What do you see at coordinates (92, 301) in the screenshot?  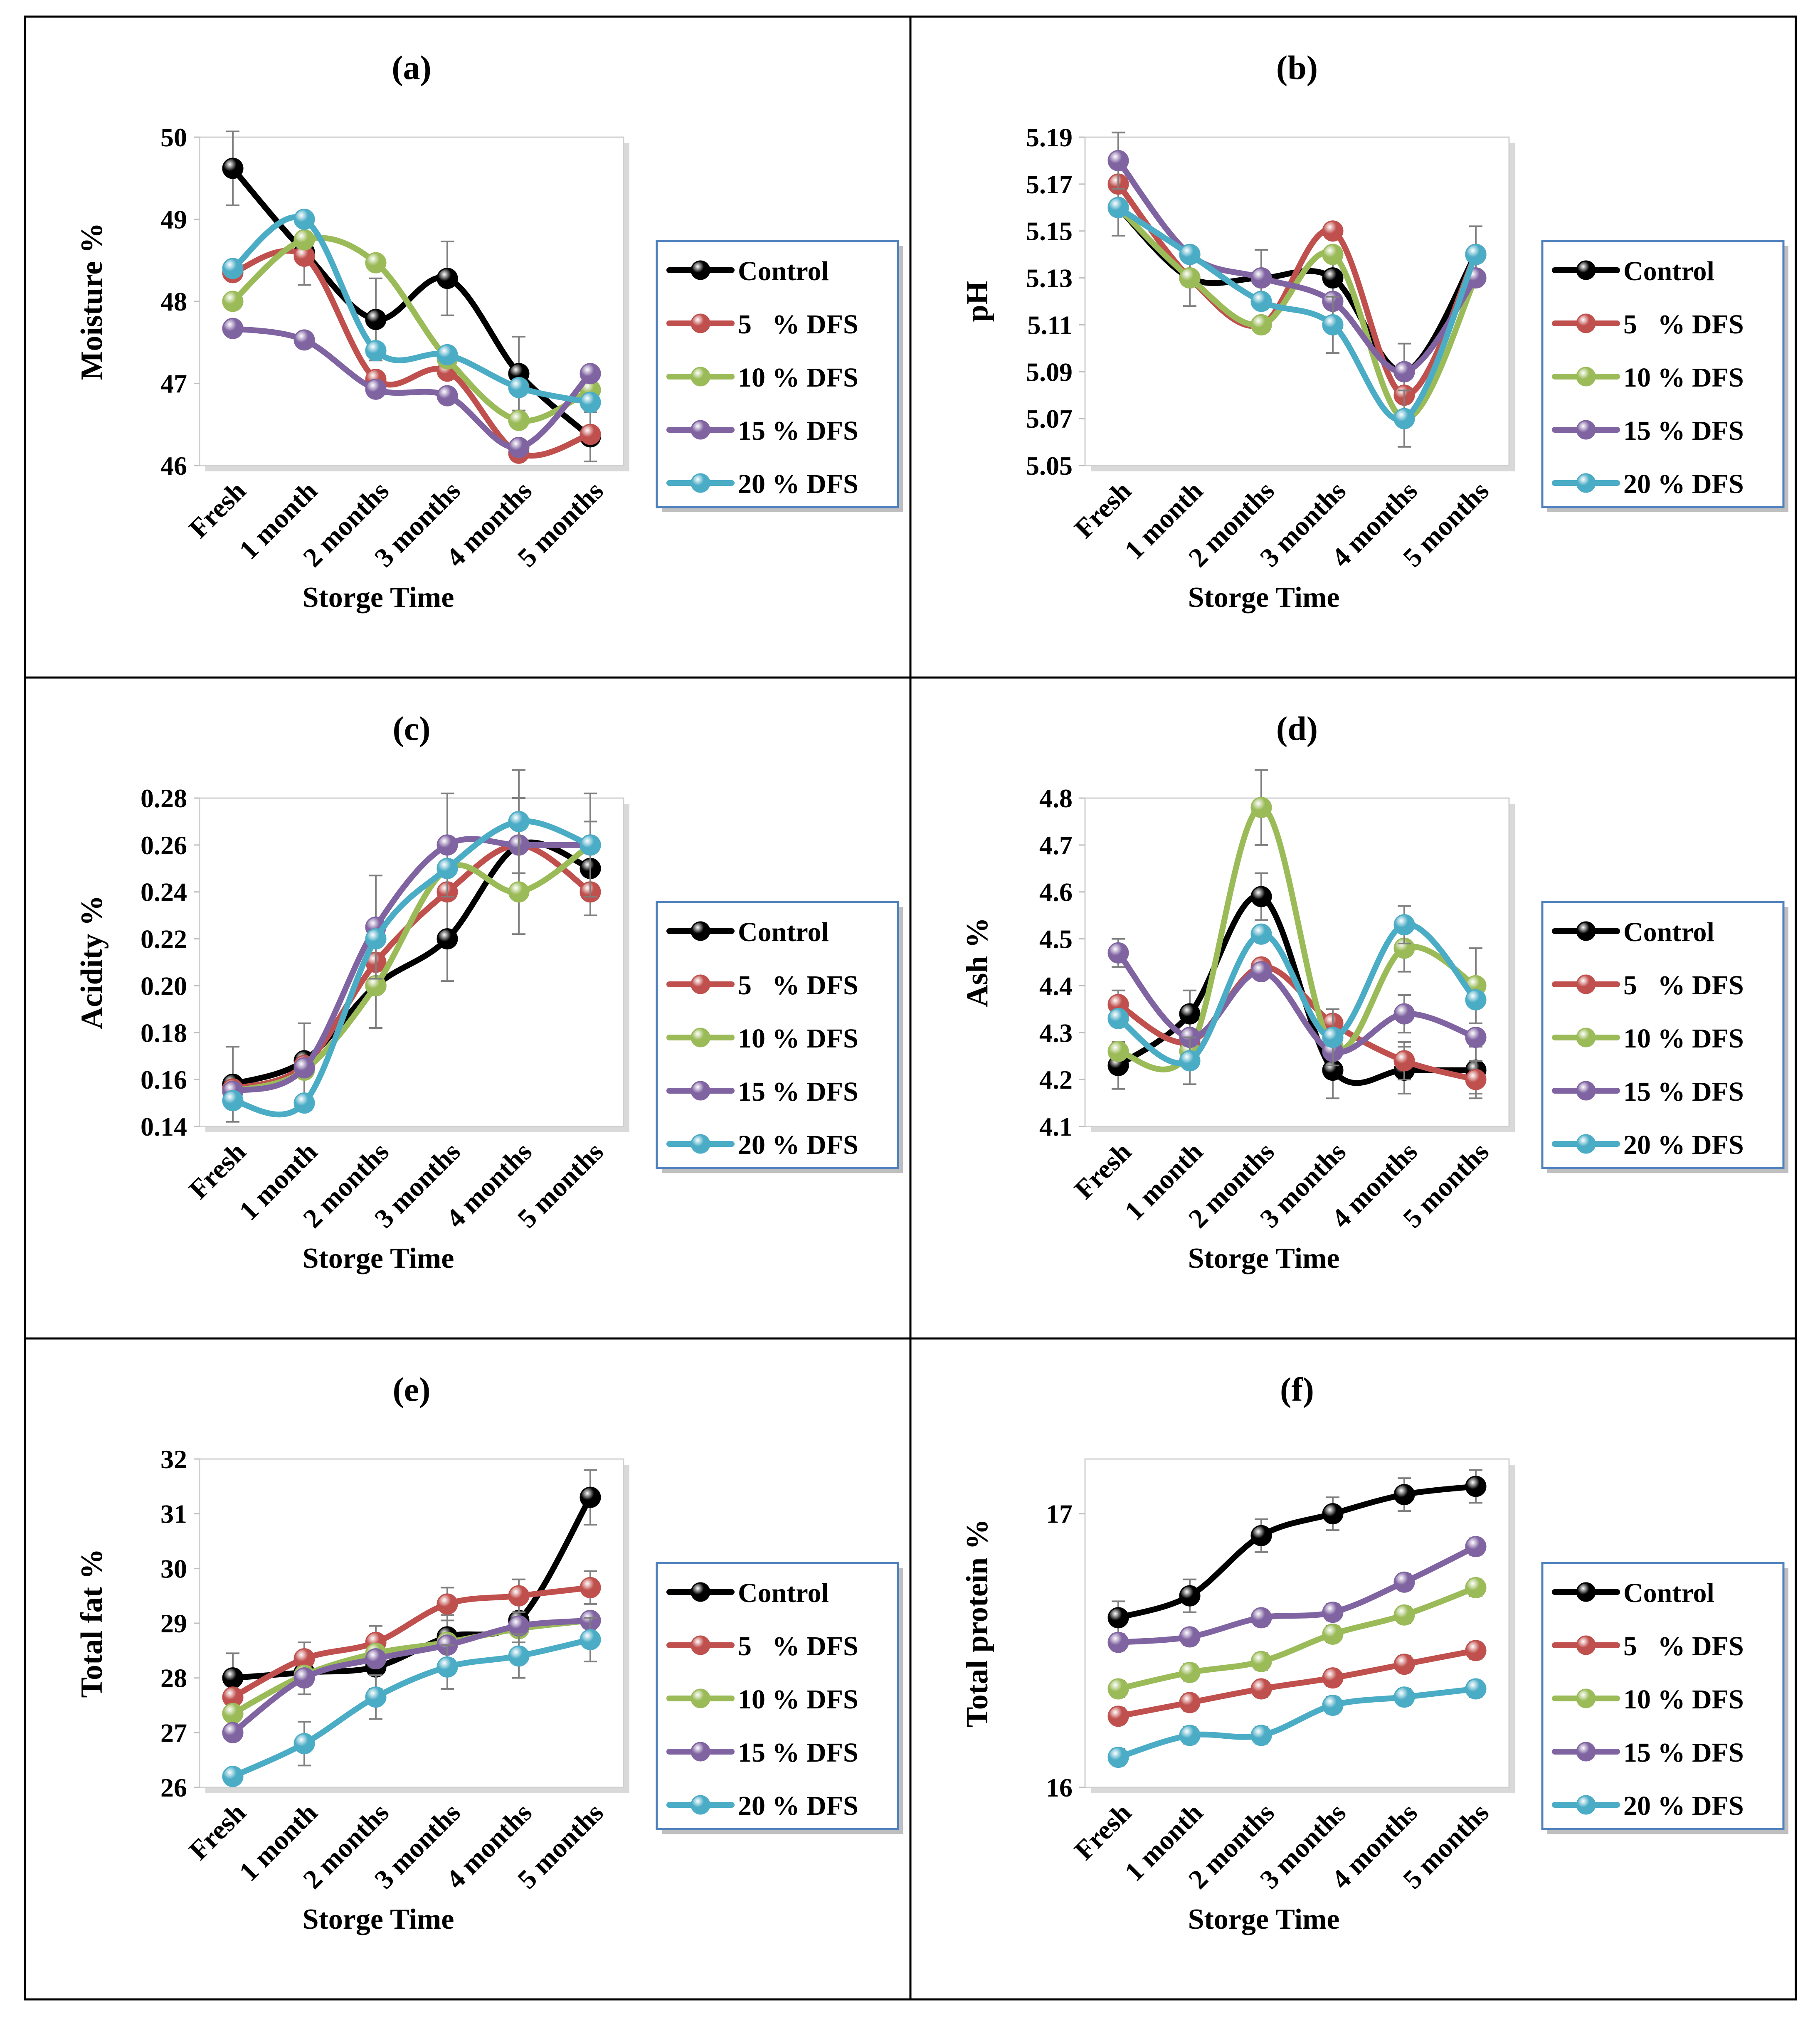 I see `chart-a-ylabel: Moisture %` at bounding box center [92, 301].